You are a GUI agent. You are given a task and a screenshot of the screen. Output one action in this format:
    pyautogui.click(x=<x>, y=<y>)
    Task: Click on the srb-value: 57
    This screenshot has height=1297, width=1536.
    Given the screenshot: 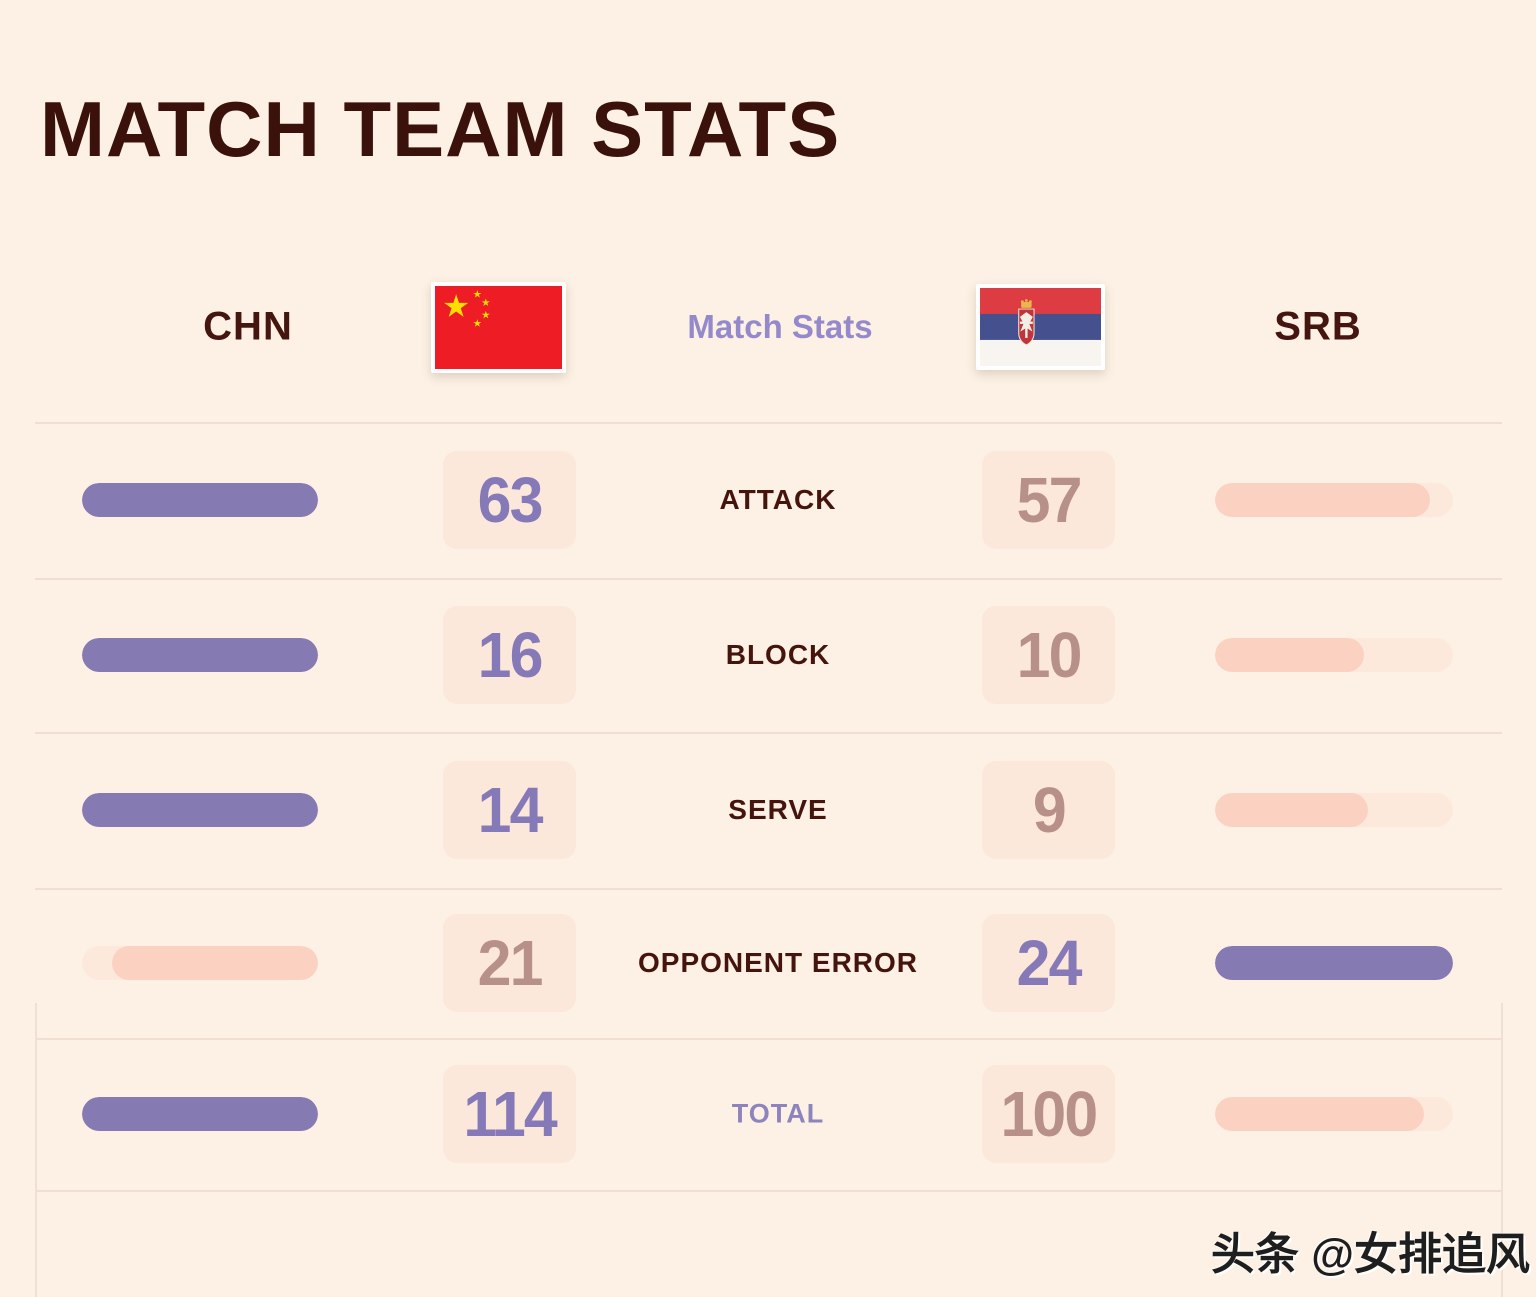 What is the action you would take?
    pyautogui.click(x=1049, y=500)
    